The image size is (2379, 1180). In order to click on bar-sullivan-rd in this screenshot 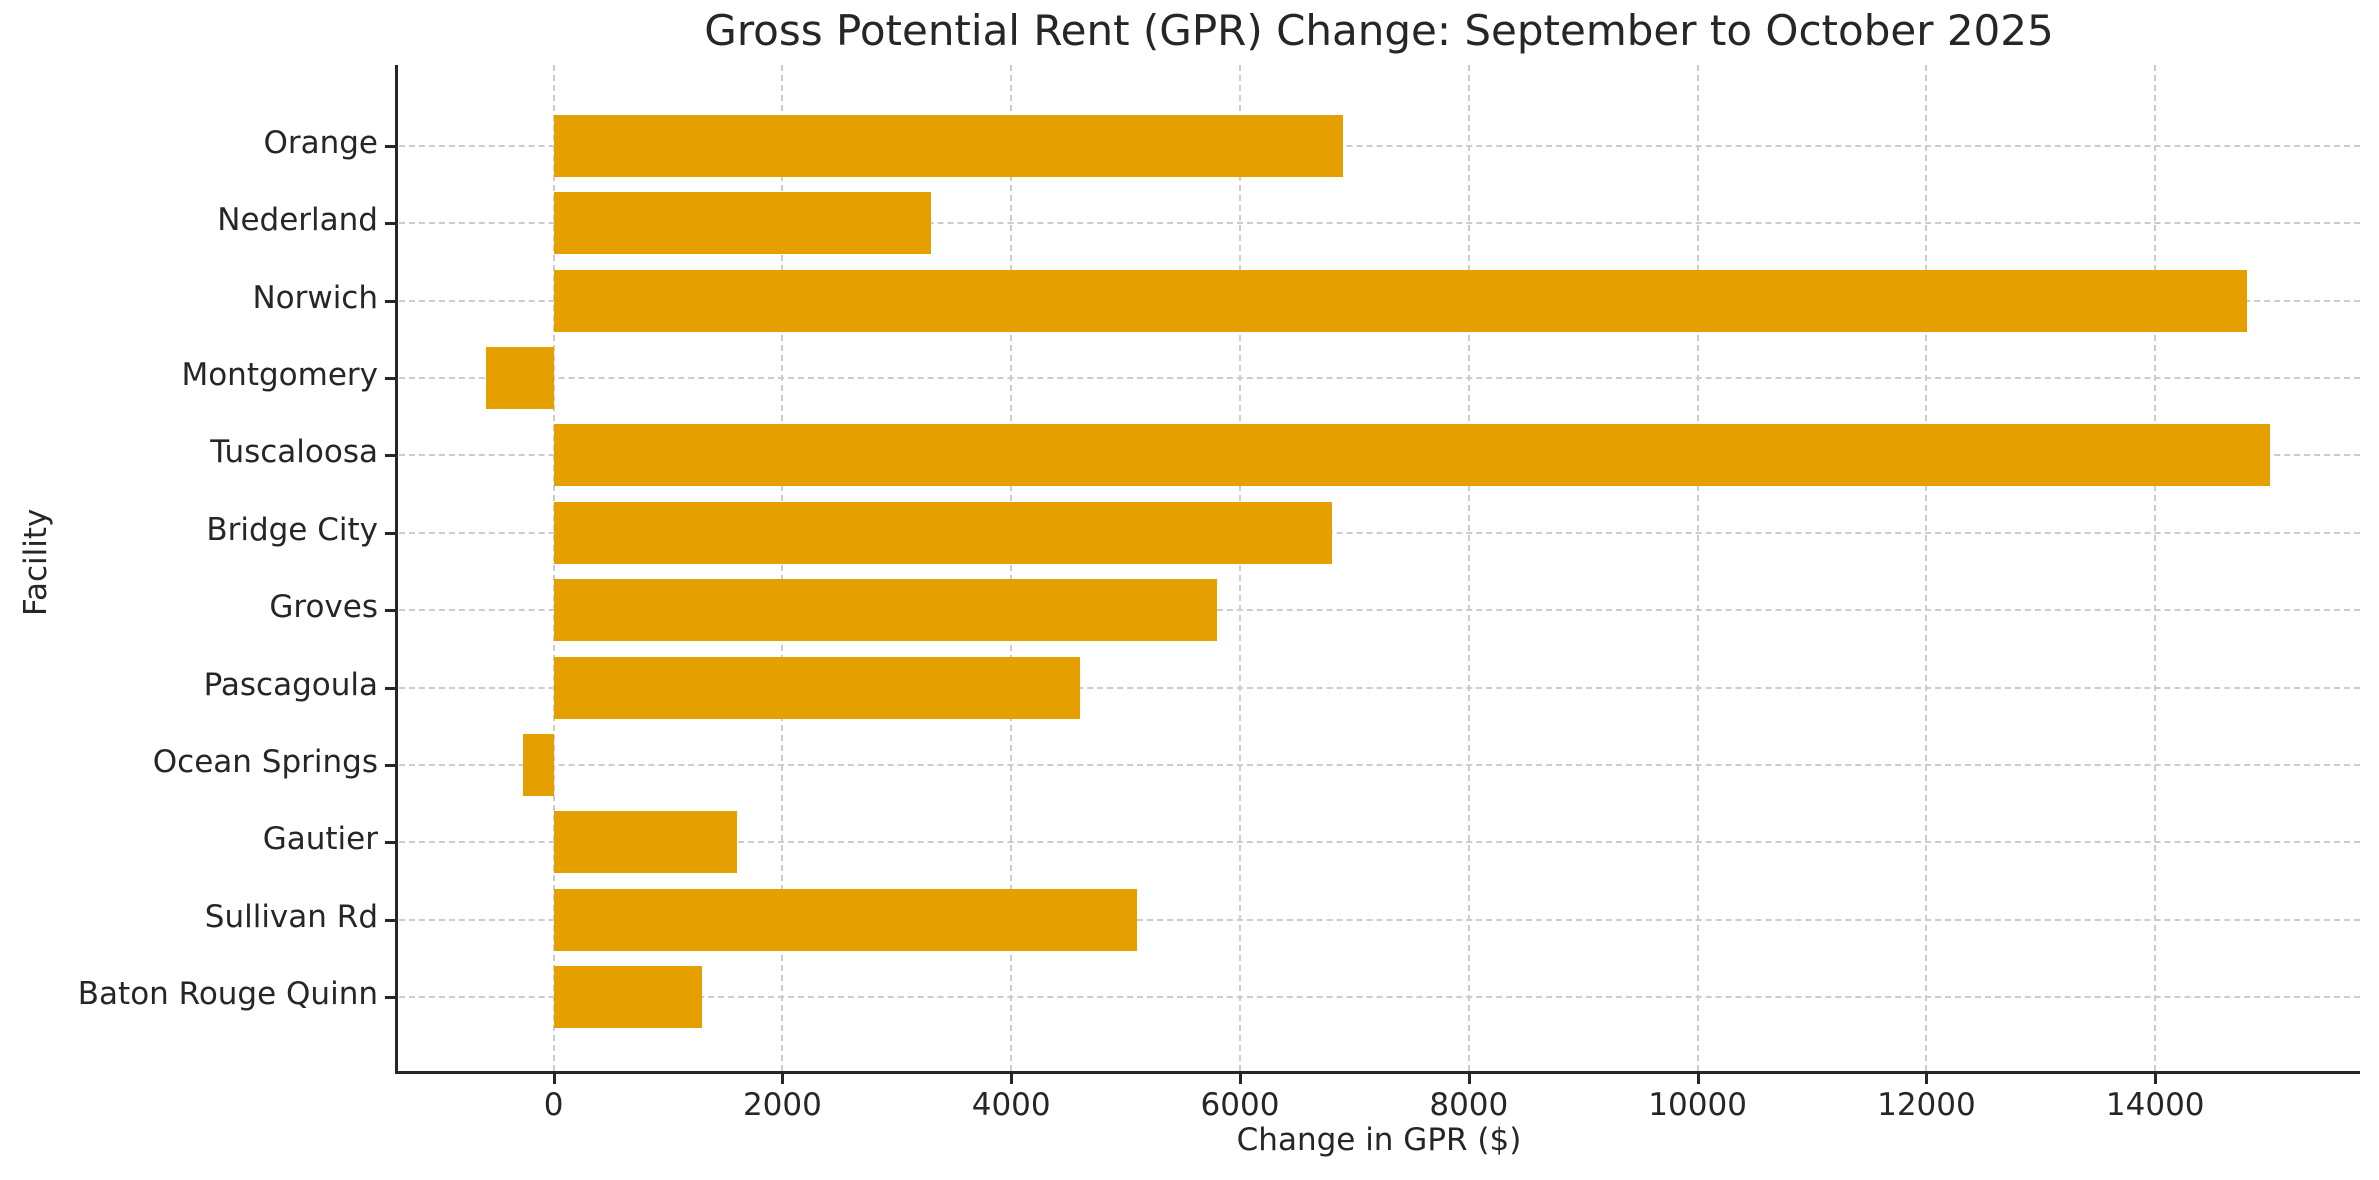, I will do `click(845, 919)`.